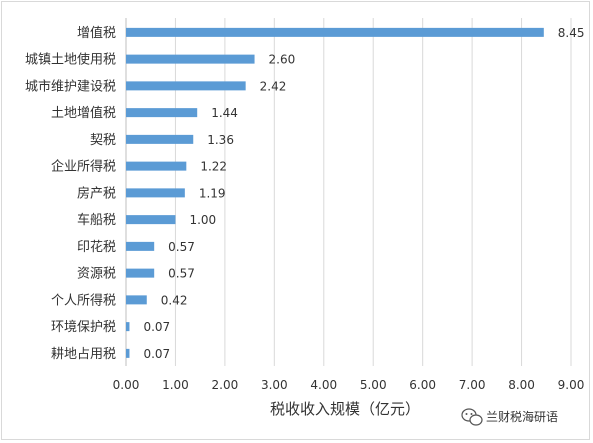 Image resolution: width=593 pixels, height=443 pixels. What do you see at coordinates (422, 385) in the screenshot?
I see `x-tick-label: 6.00` at bounding box center [422, 385].